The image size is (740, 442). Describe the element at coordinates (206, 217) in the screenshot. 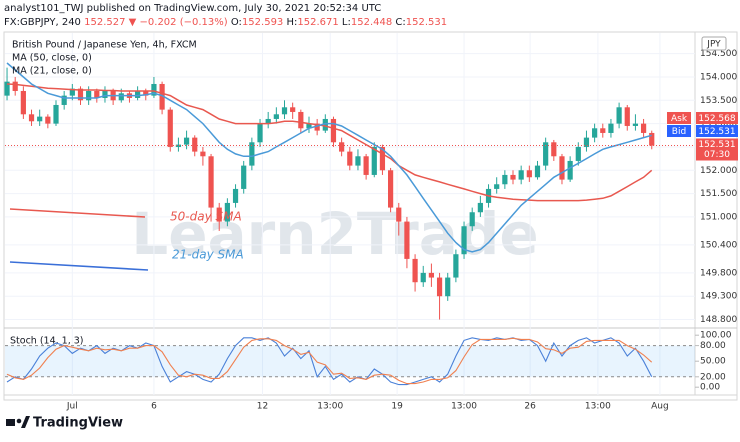

I see `annotation: 50-day SMA` at that location.